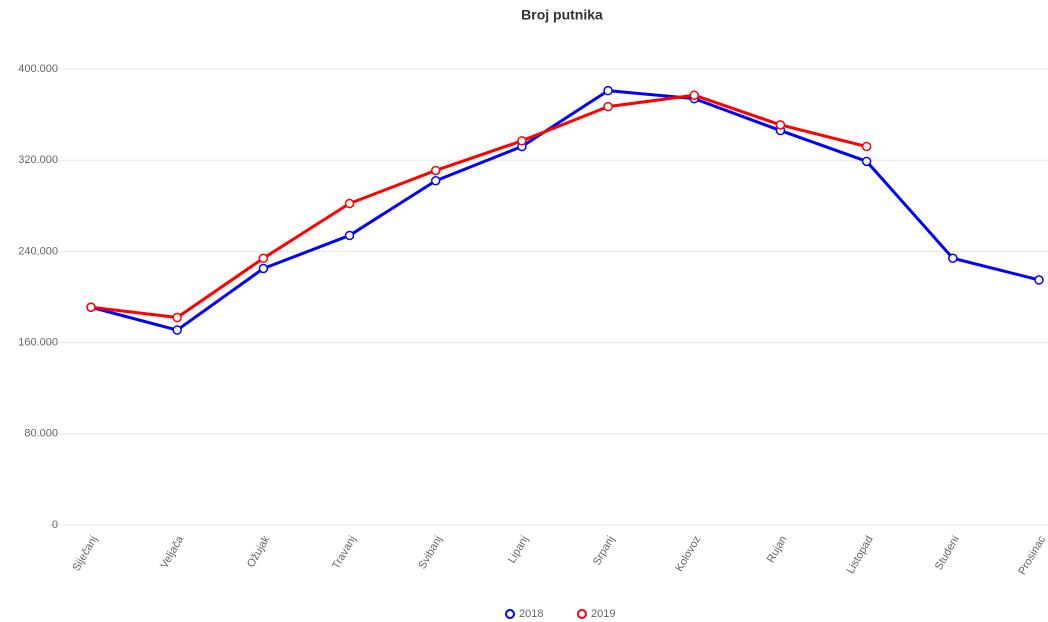 This screenshot has height=622, width=1048. I want to click on y-tick-label: 240.000, so click(38, 251).